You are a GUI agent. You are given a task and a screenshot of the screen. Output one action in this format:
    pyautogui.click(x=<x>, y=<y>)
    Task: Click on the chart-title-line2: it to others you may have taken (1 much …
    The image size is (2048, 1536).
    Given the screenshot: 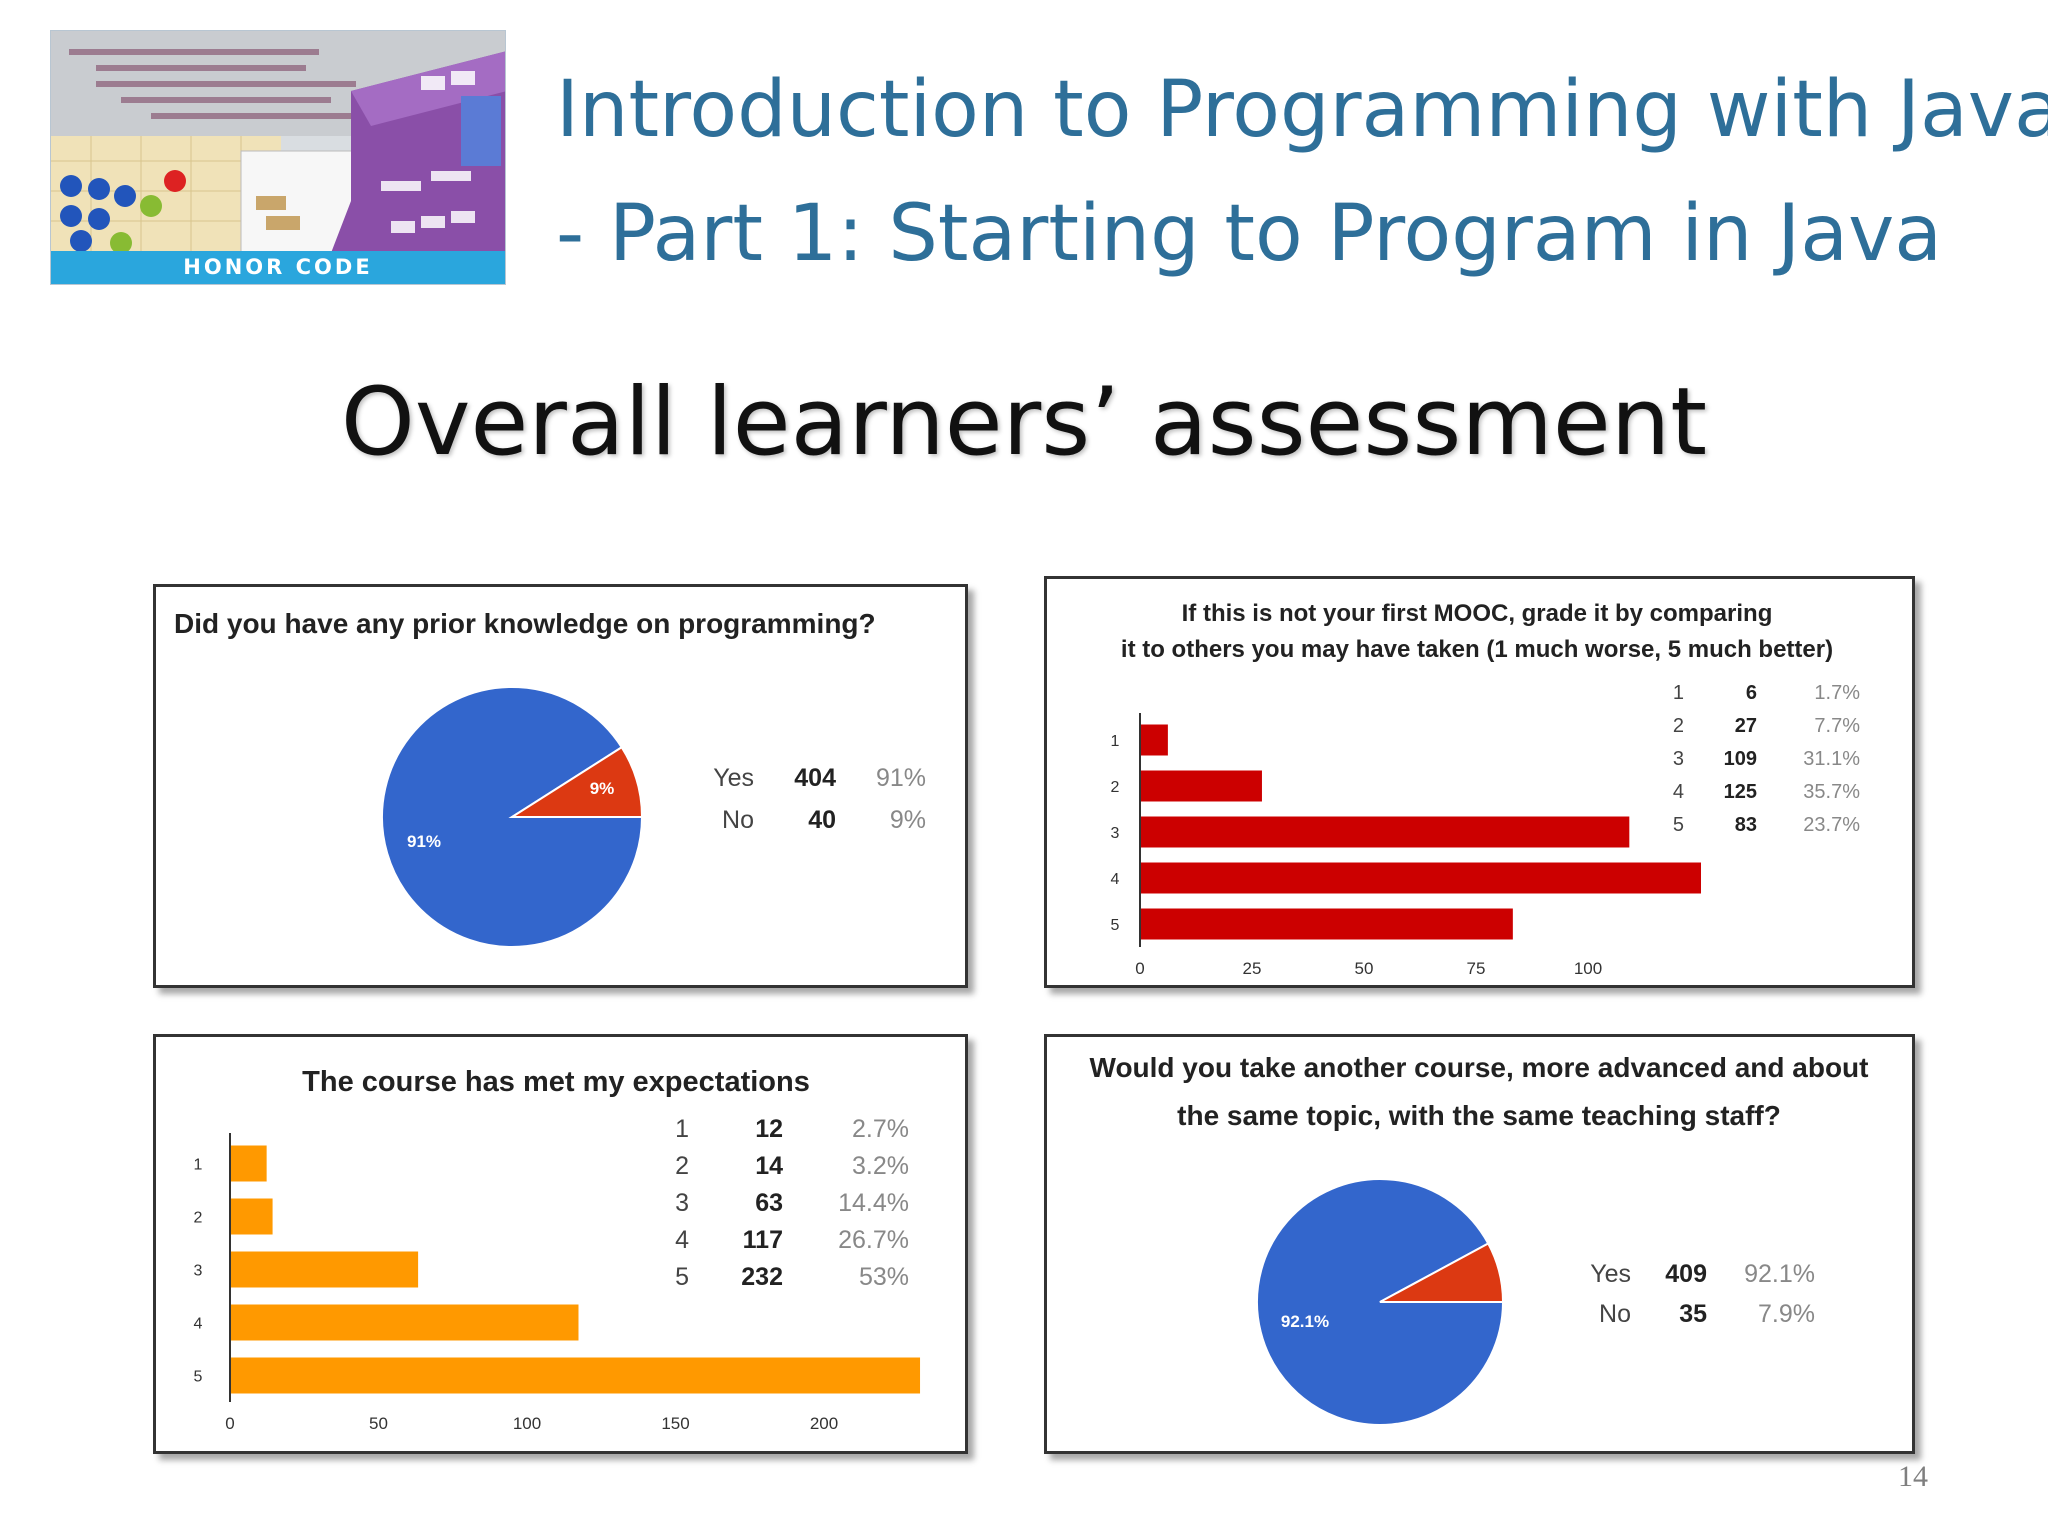 What is the action you would take?
    pyautogui.click(x=1477, y=649)
    